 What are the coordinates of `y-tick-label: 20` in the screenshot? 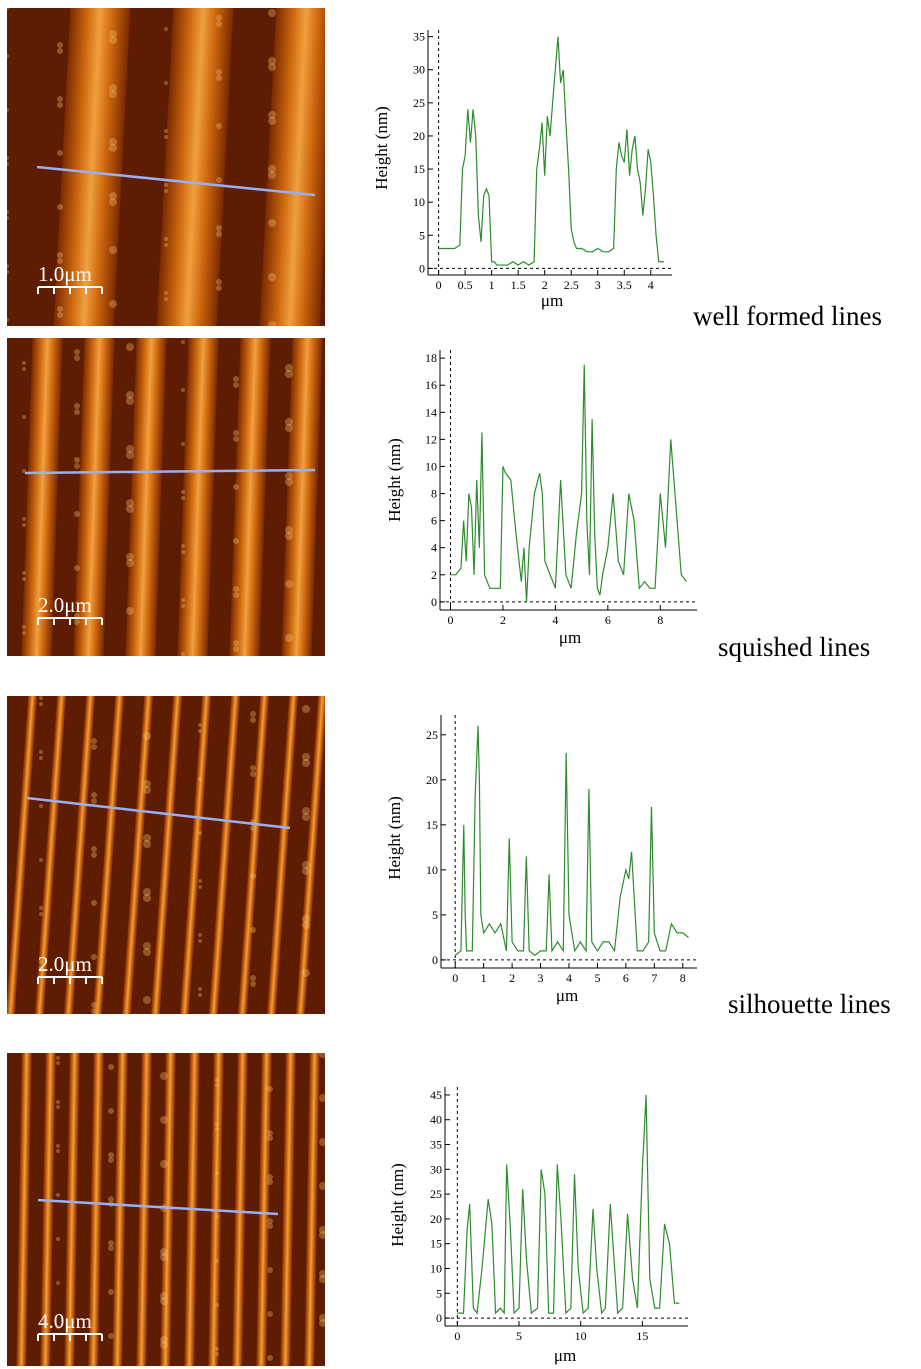 It's located at (432, 780).